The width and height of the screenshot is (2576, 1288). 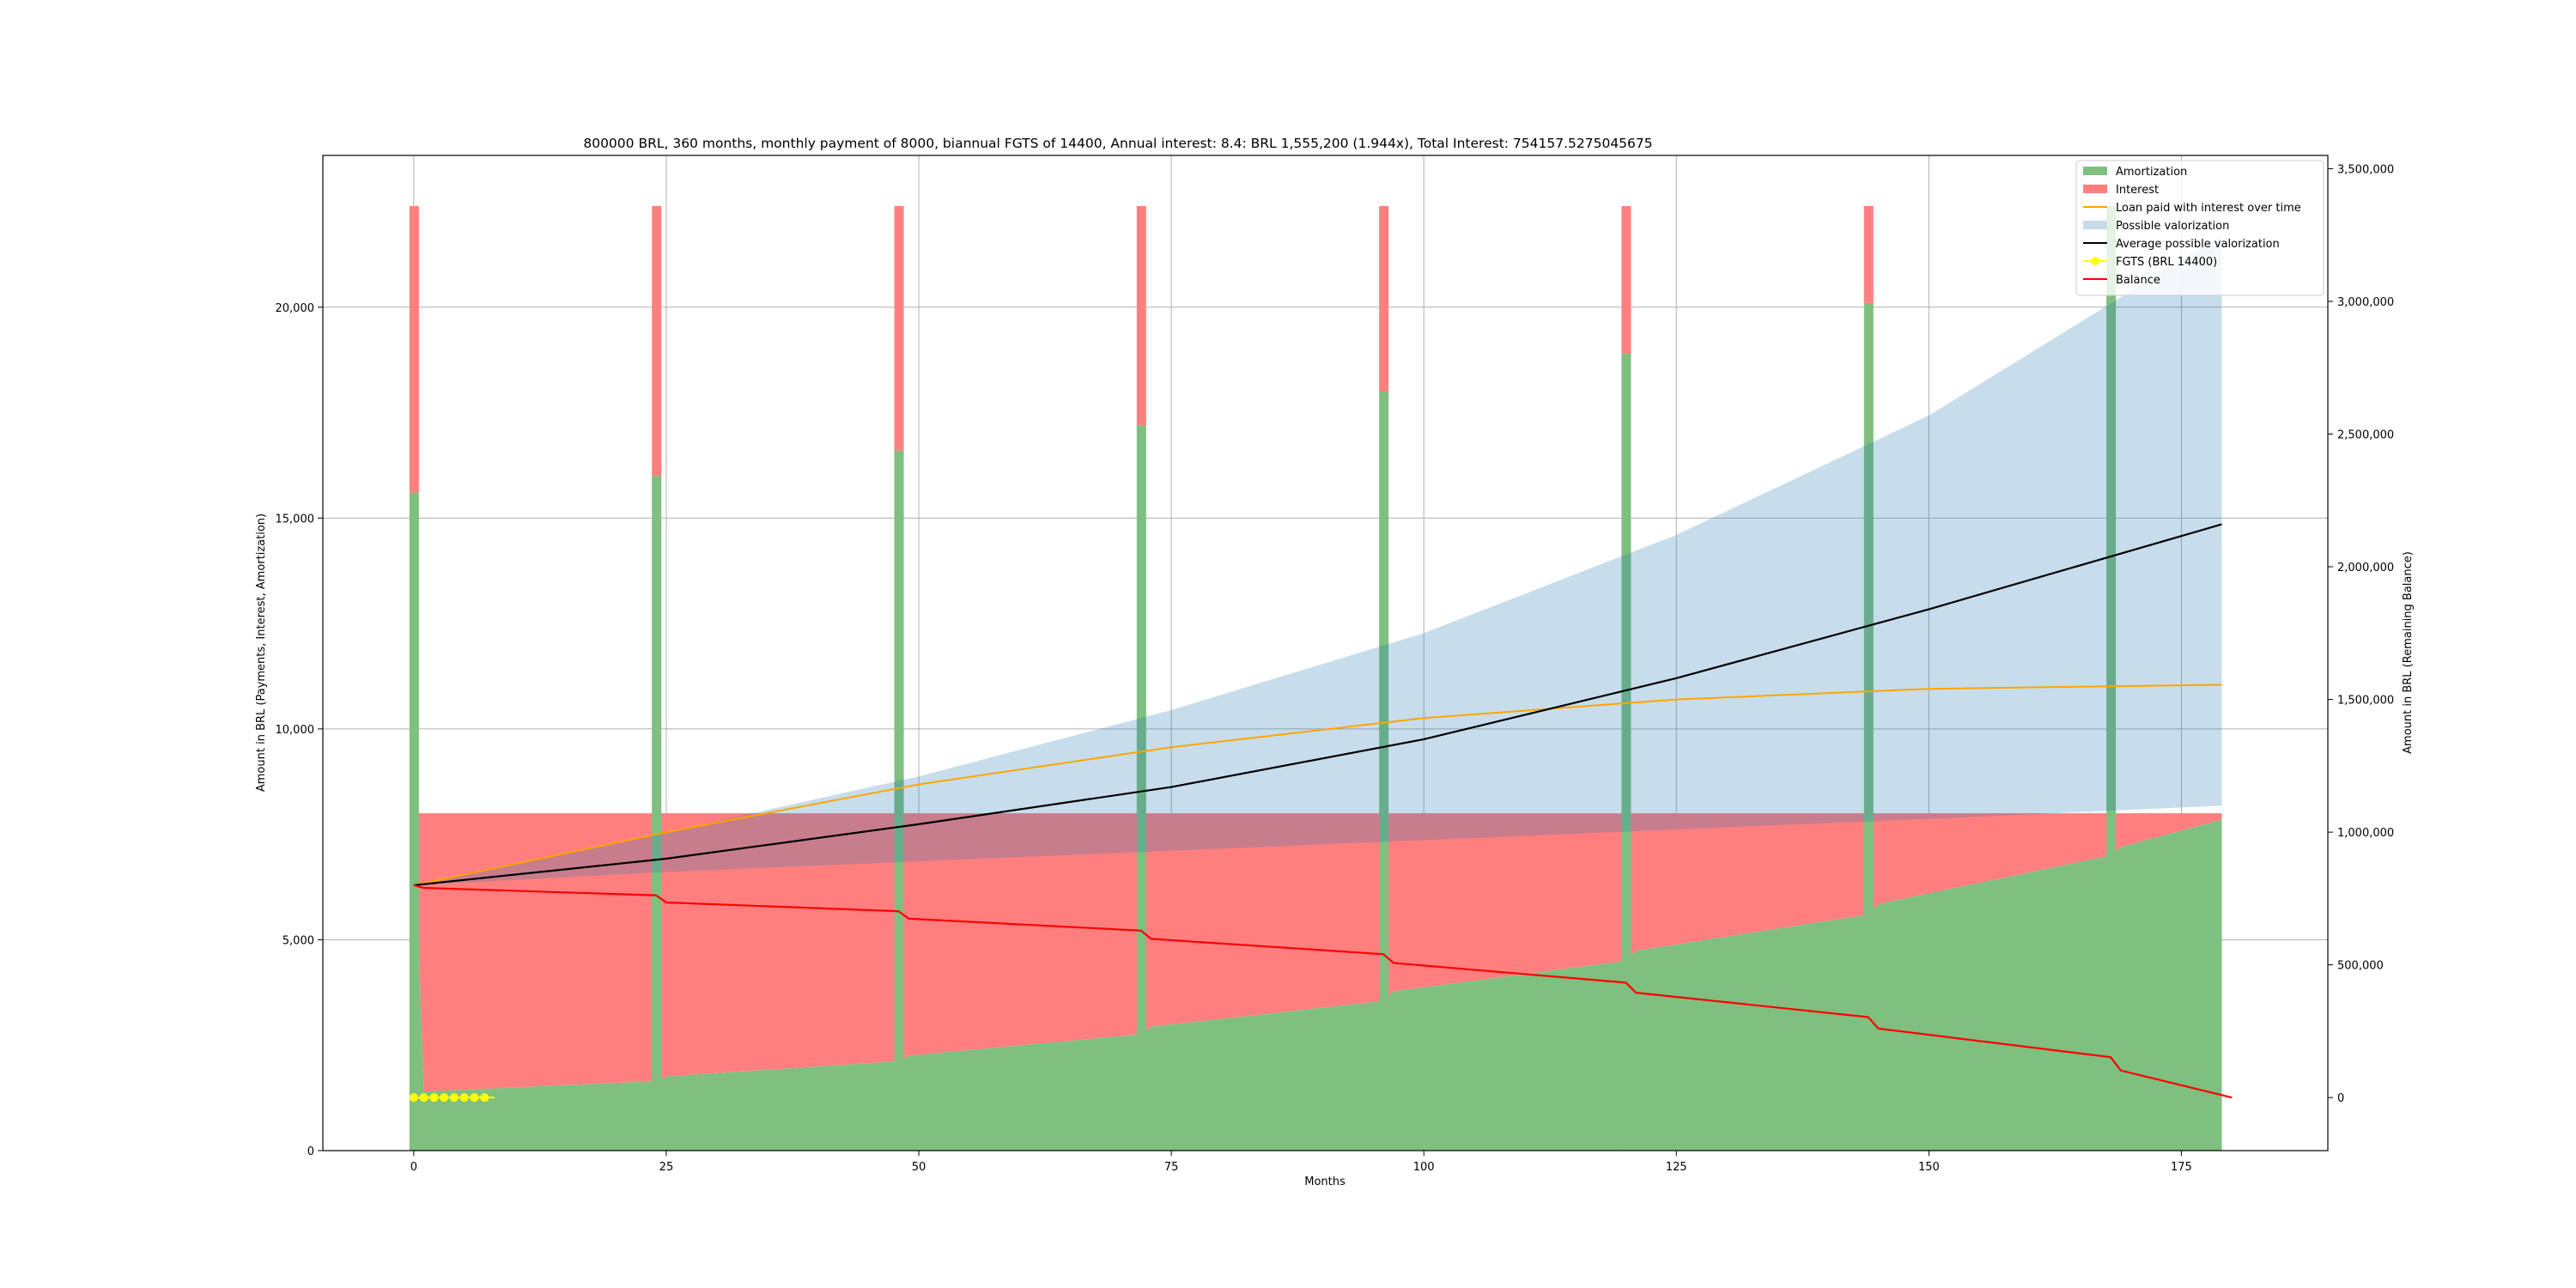 What do you see at coordinates (2365, 568) in the screenshot?
I see `y2-tick-label: 2,000,000` at bounding box center [2365, 568].